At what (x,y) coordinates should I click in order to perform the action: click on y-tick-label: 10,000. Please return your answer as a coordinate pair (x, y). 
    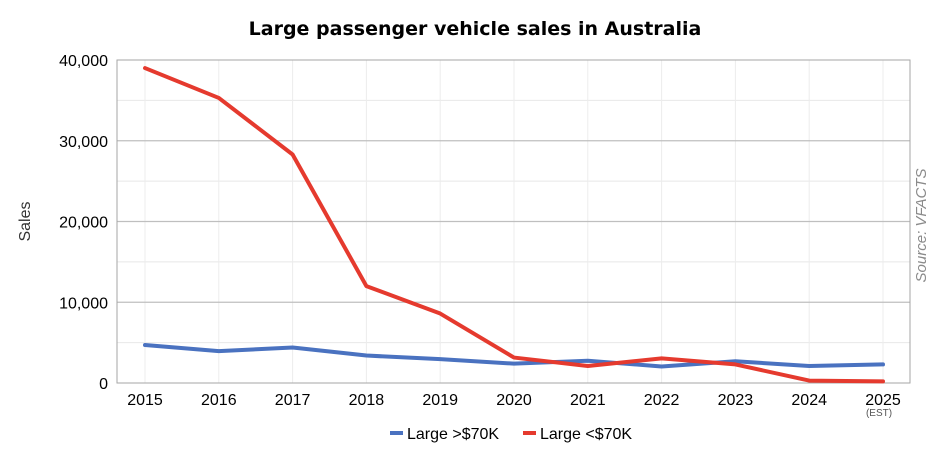
    Looking at the image, I should click on (83, 303).